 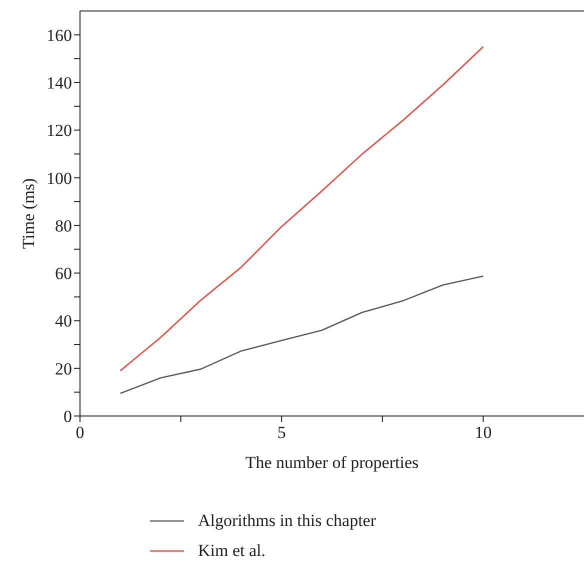 I want to click on y-tick-label: 100, so click(x=59, y=178).